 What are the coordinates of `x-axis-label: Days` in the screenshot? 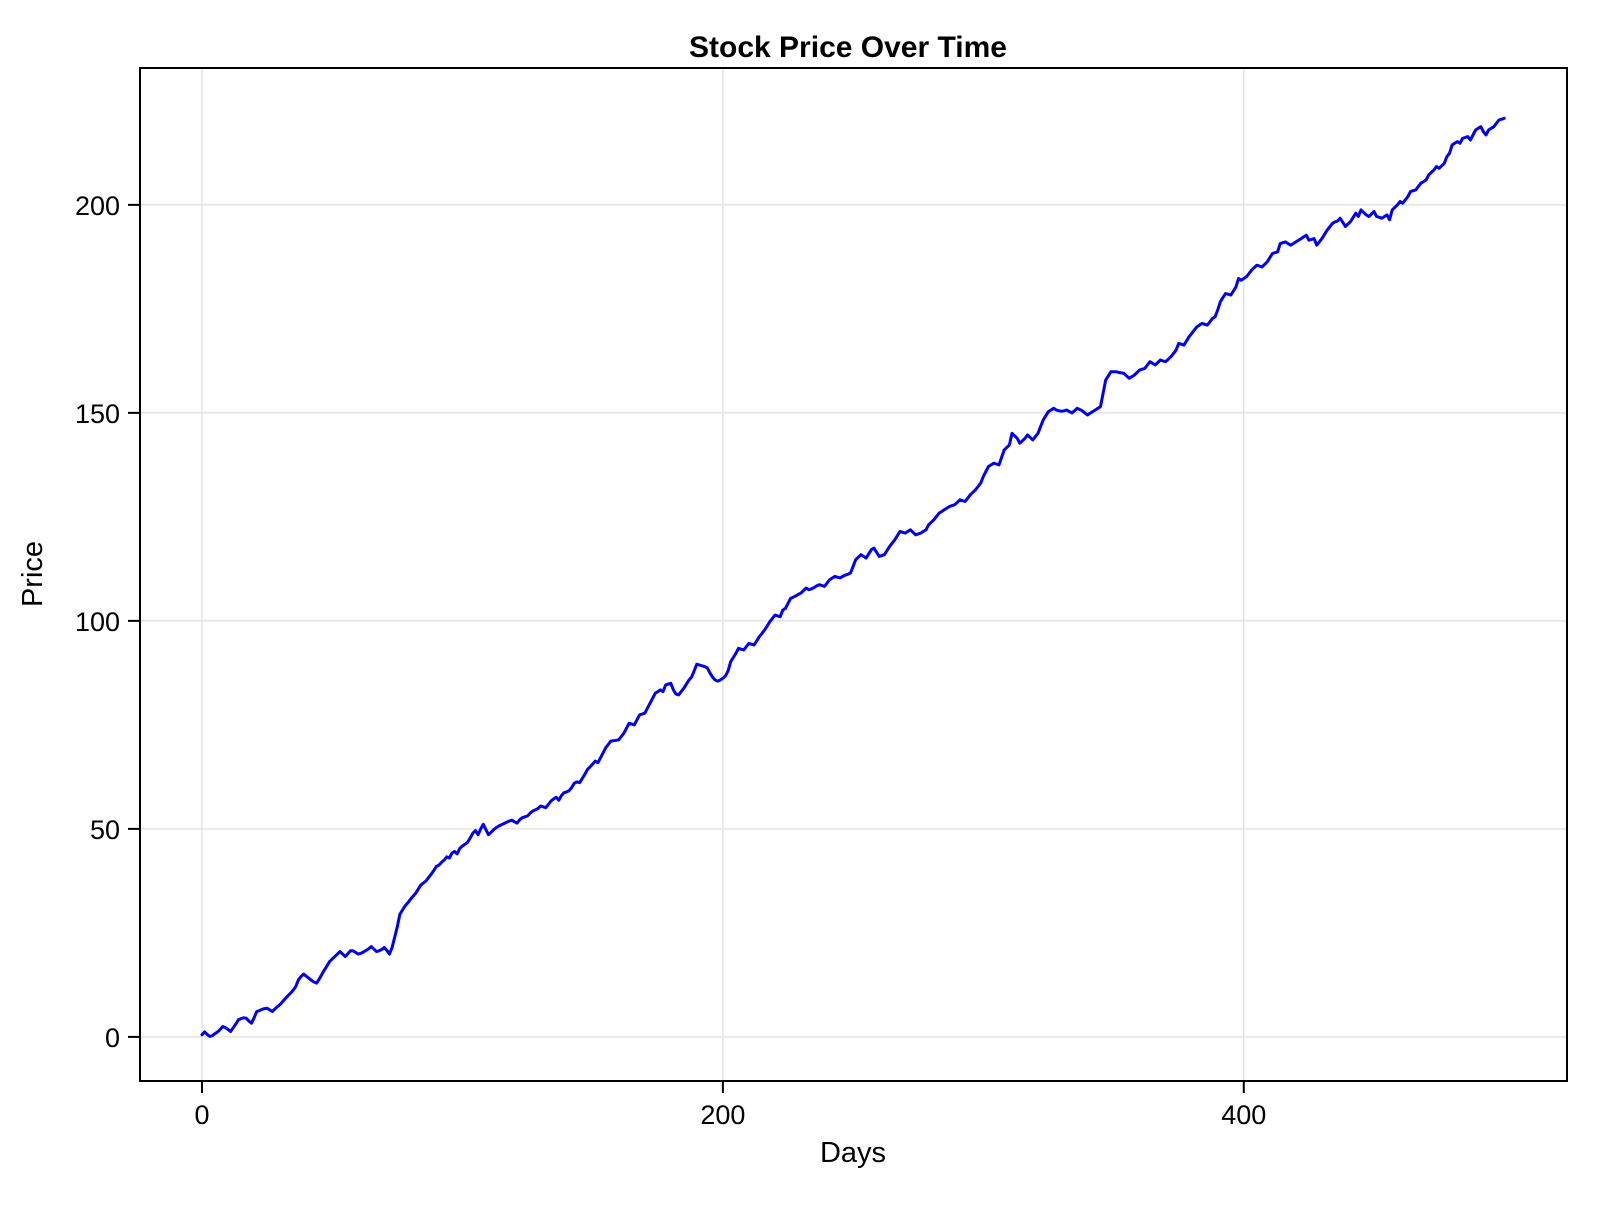 It's located at (853, 1153).